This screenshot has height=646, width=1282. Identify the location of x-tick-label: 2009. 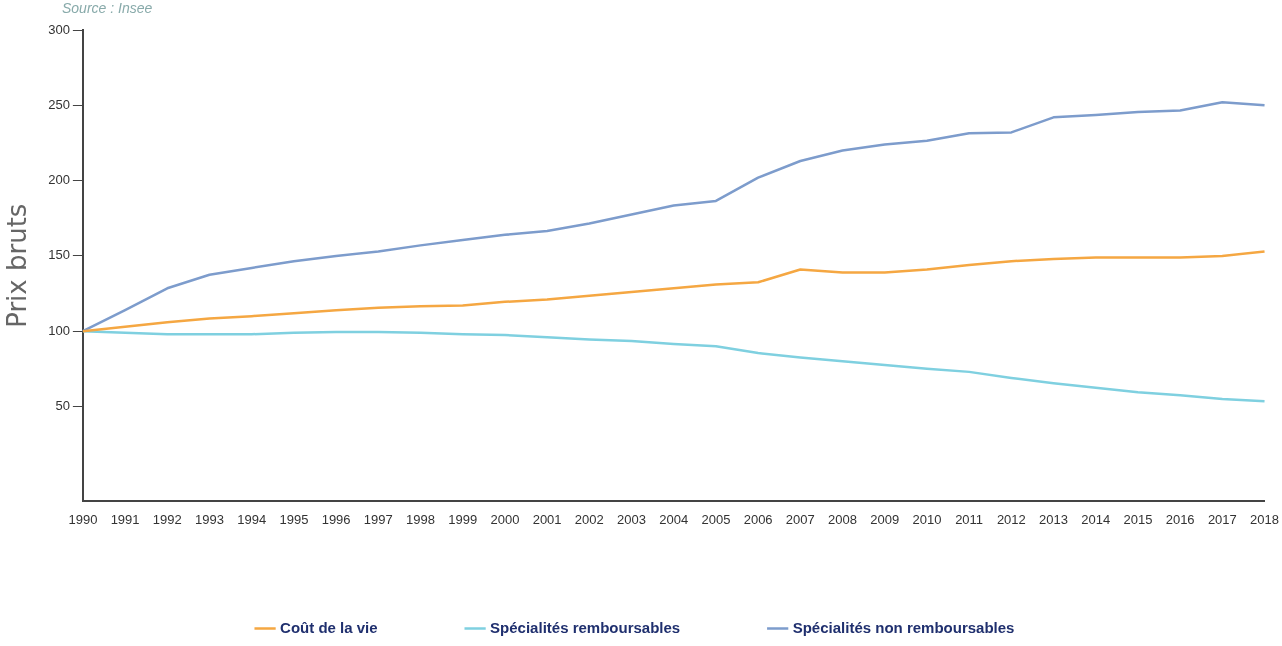
(885, 519).